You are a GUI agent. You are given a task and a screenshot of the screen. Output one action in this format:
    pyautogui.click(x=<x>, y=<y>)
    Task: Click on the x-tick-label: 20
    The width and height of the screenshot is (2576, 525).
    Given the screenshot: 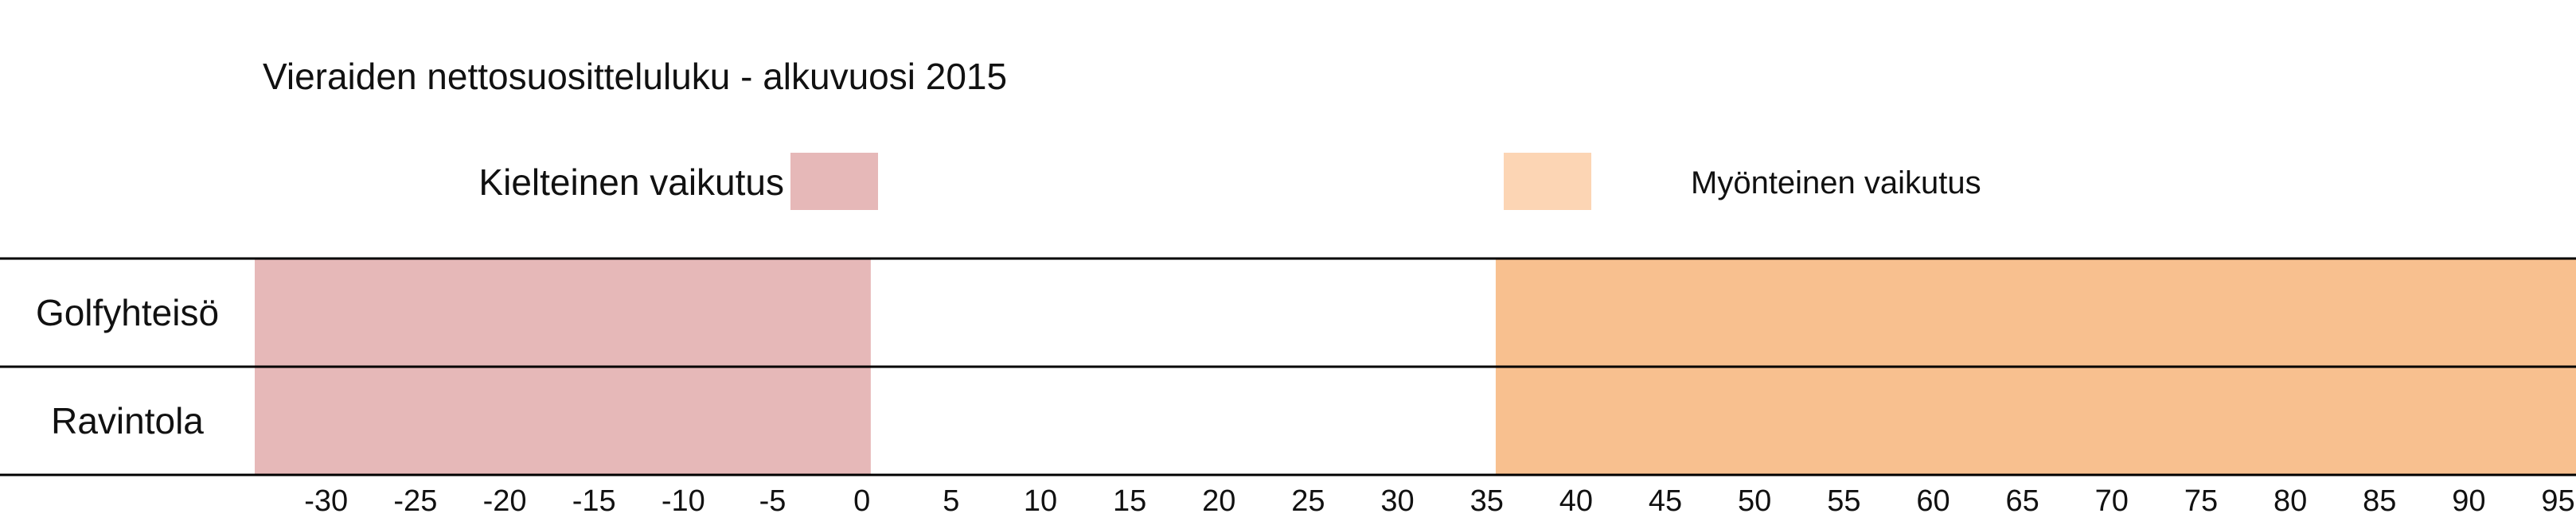 What is the action you would take?
    pyautogui.click(x=1218, y=501)
    